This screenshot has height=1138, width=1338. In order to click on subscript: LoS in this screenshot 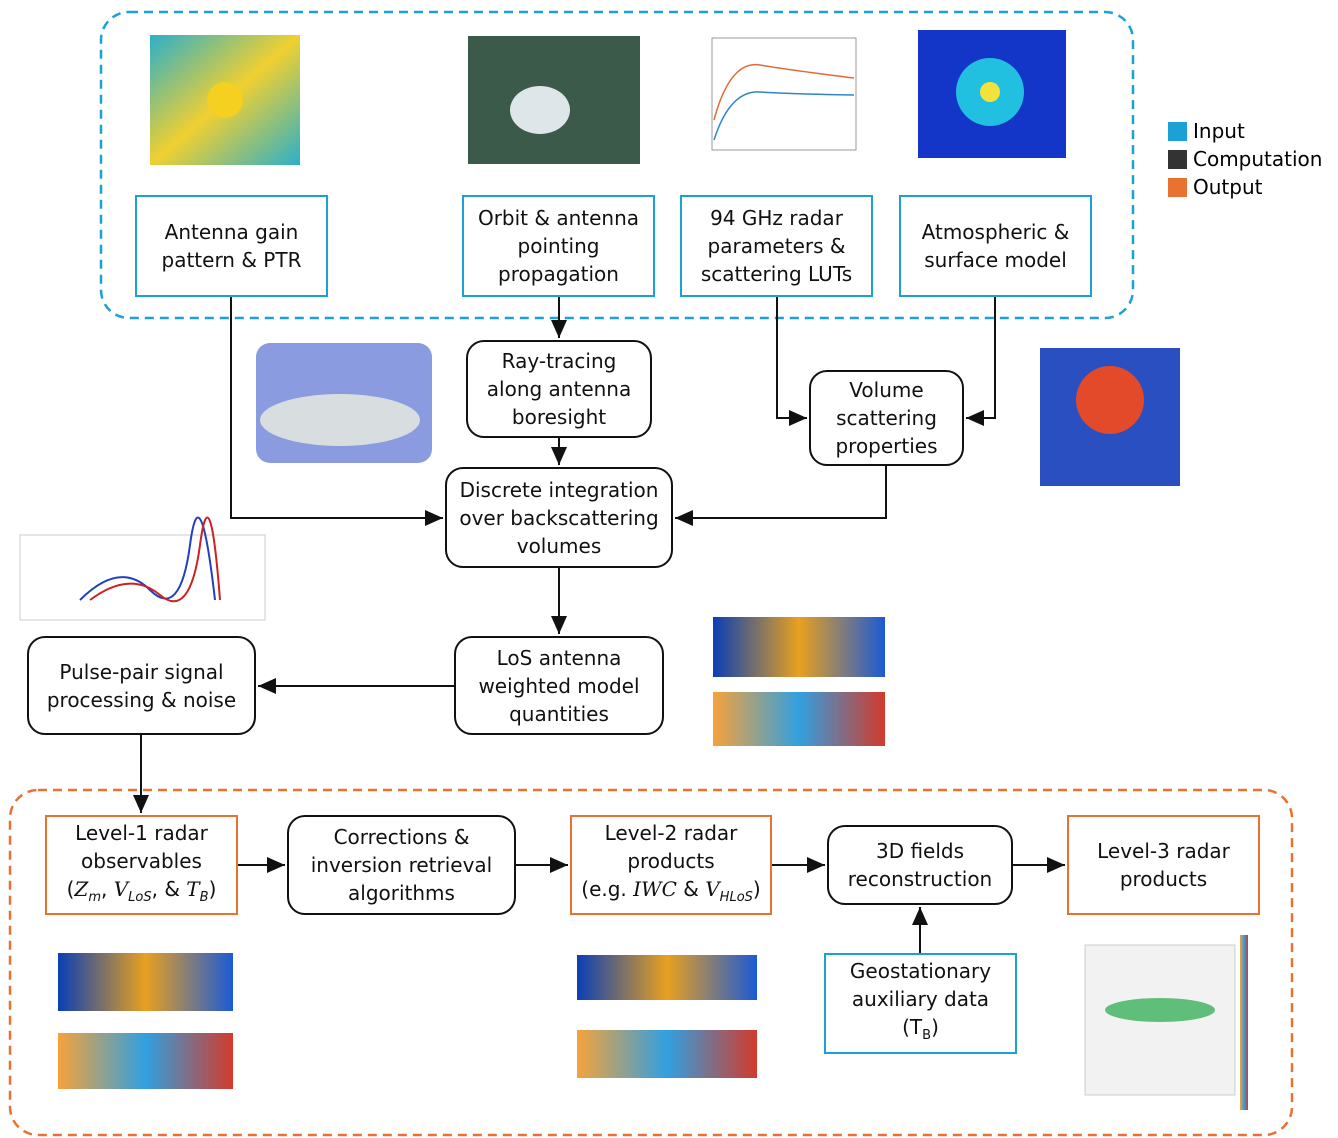, I will do `click(140, 897)`.